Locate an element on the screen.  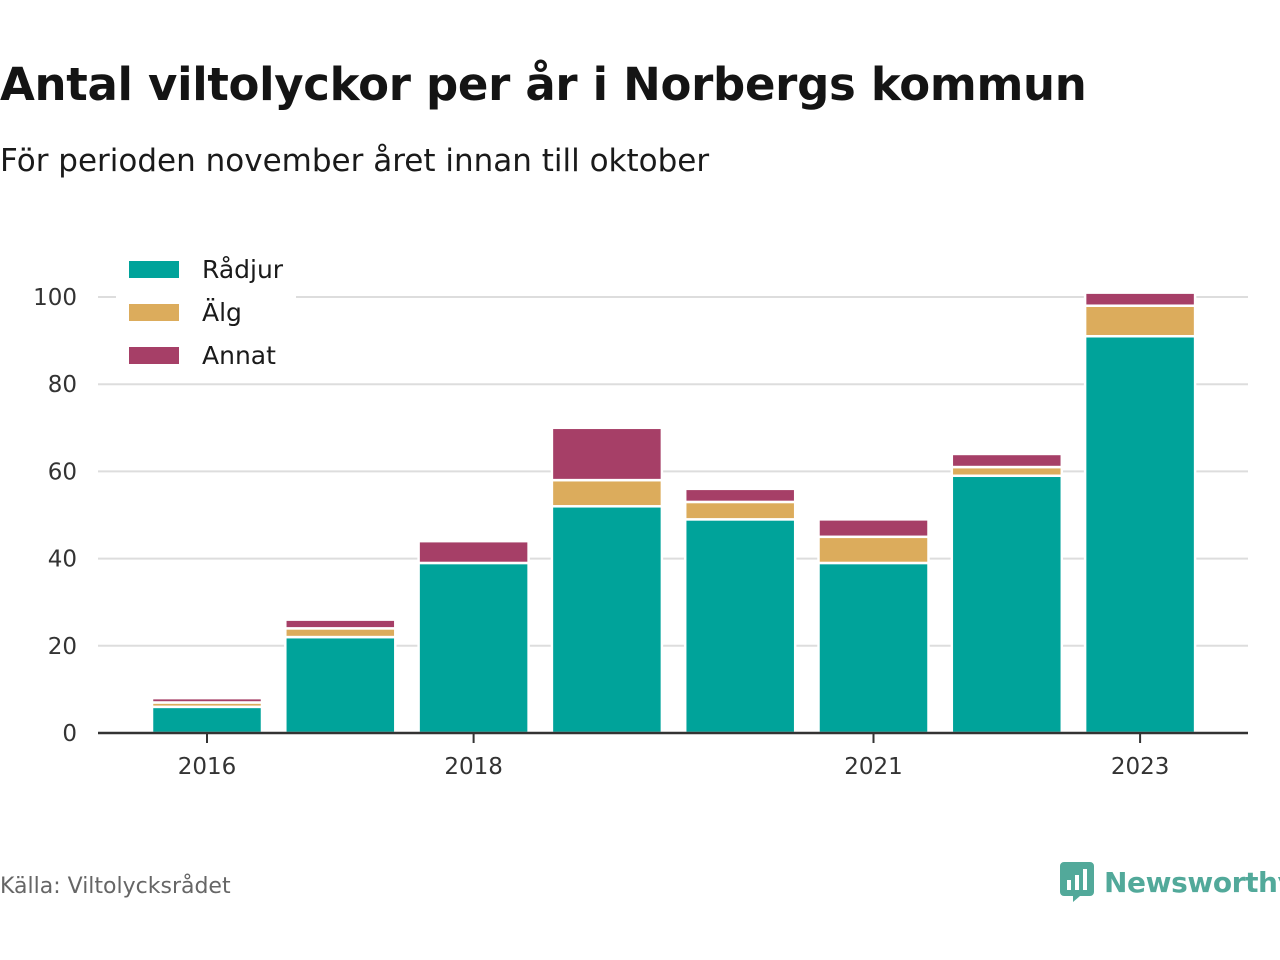
legend-swatch-annat is located at coordinates (154, 355).